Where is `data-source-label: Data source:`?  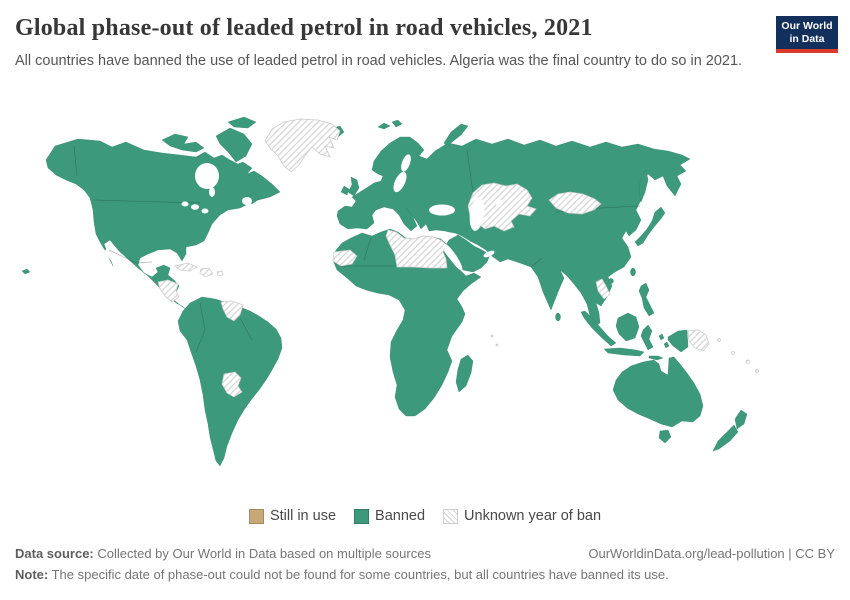
data-source-label: Data source: is located at coordinates (54, 553).